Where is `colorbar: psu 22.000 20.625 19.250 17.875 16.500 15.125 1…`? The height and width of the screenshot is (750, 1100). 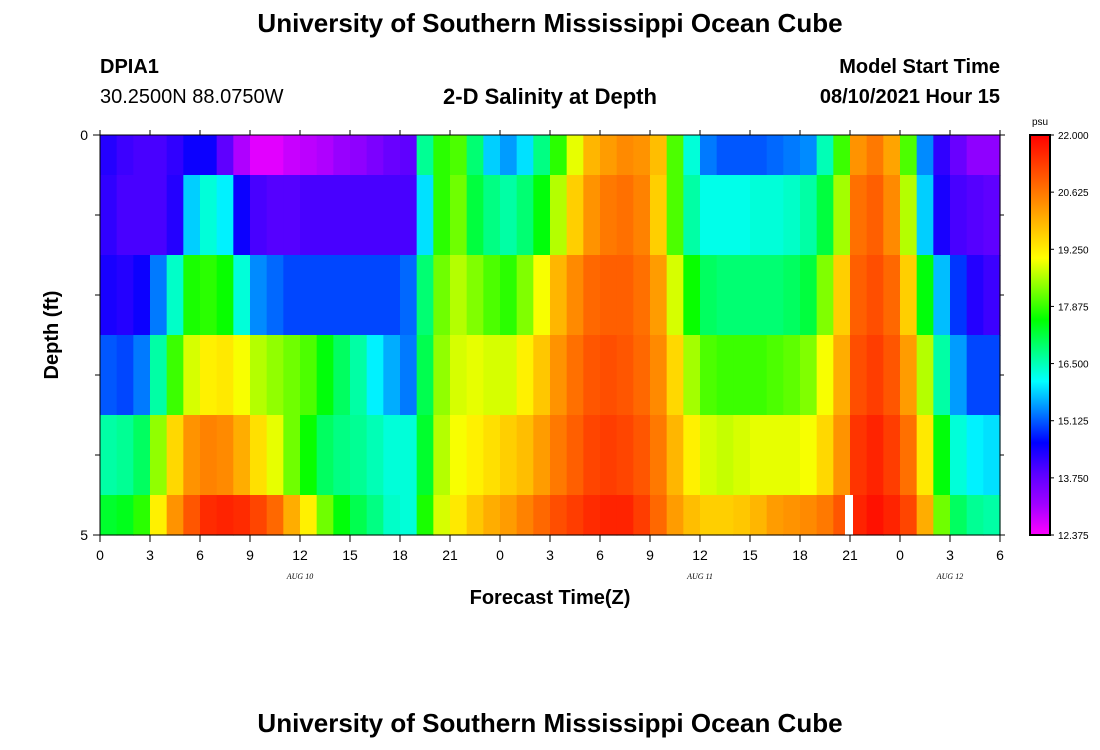
colorbar: psu 22.000 20.625 19.250 17.875 16.500 15.125 1… is located at coordinates (1059, 329).